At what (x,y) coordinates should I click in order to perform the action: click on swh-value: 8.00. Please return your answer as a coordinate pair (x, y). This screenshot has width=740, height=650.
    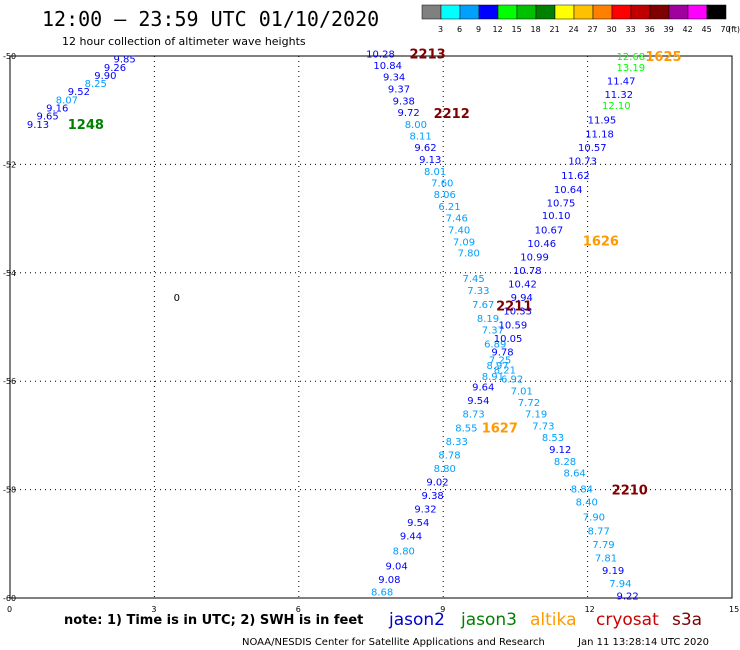
    Looking at the image, I should click on (416, 125).